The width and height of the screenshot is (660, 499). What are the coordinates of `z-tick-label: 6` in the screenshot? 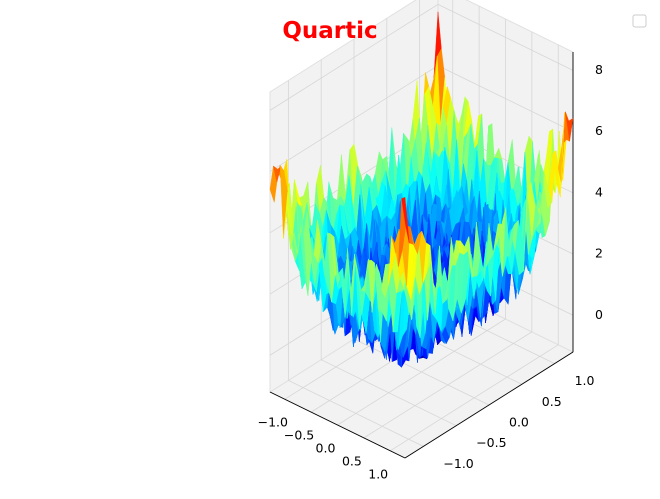 It's located at (599, 130).